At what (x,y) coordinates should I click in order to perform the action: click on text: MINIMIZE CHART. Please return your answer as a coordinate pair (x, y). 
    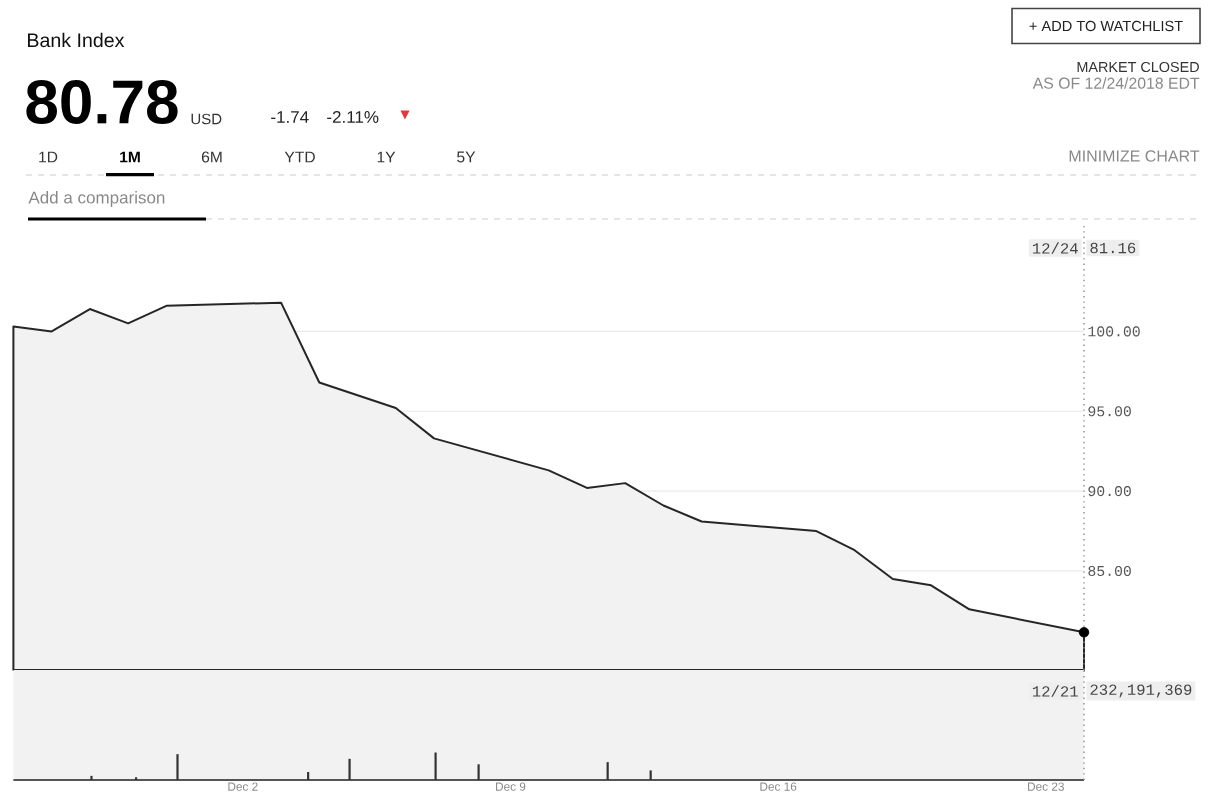
    Looking at the image, I should click on (1134, 156).